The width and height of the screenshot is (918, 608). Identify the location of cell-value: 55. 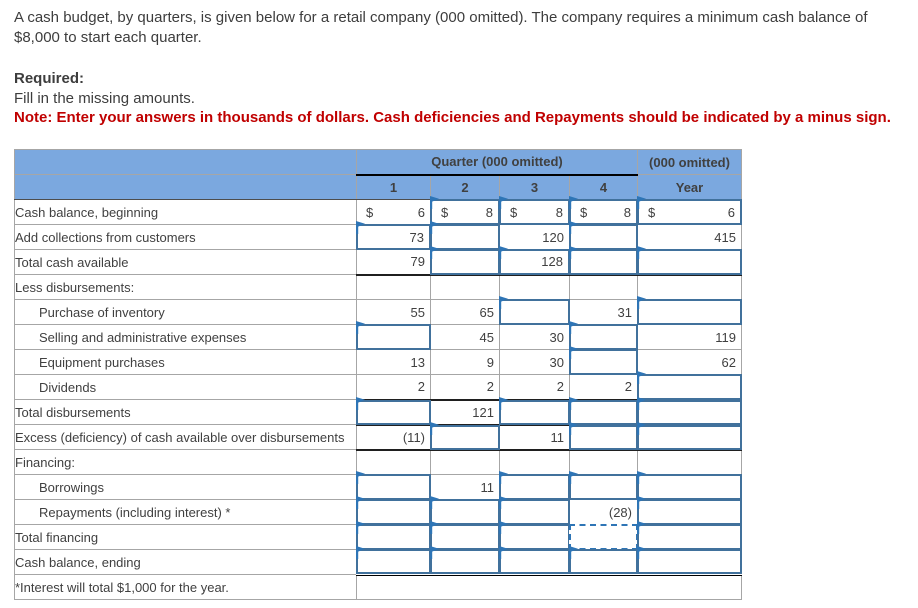
(417, 312).